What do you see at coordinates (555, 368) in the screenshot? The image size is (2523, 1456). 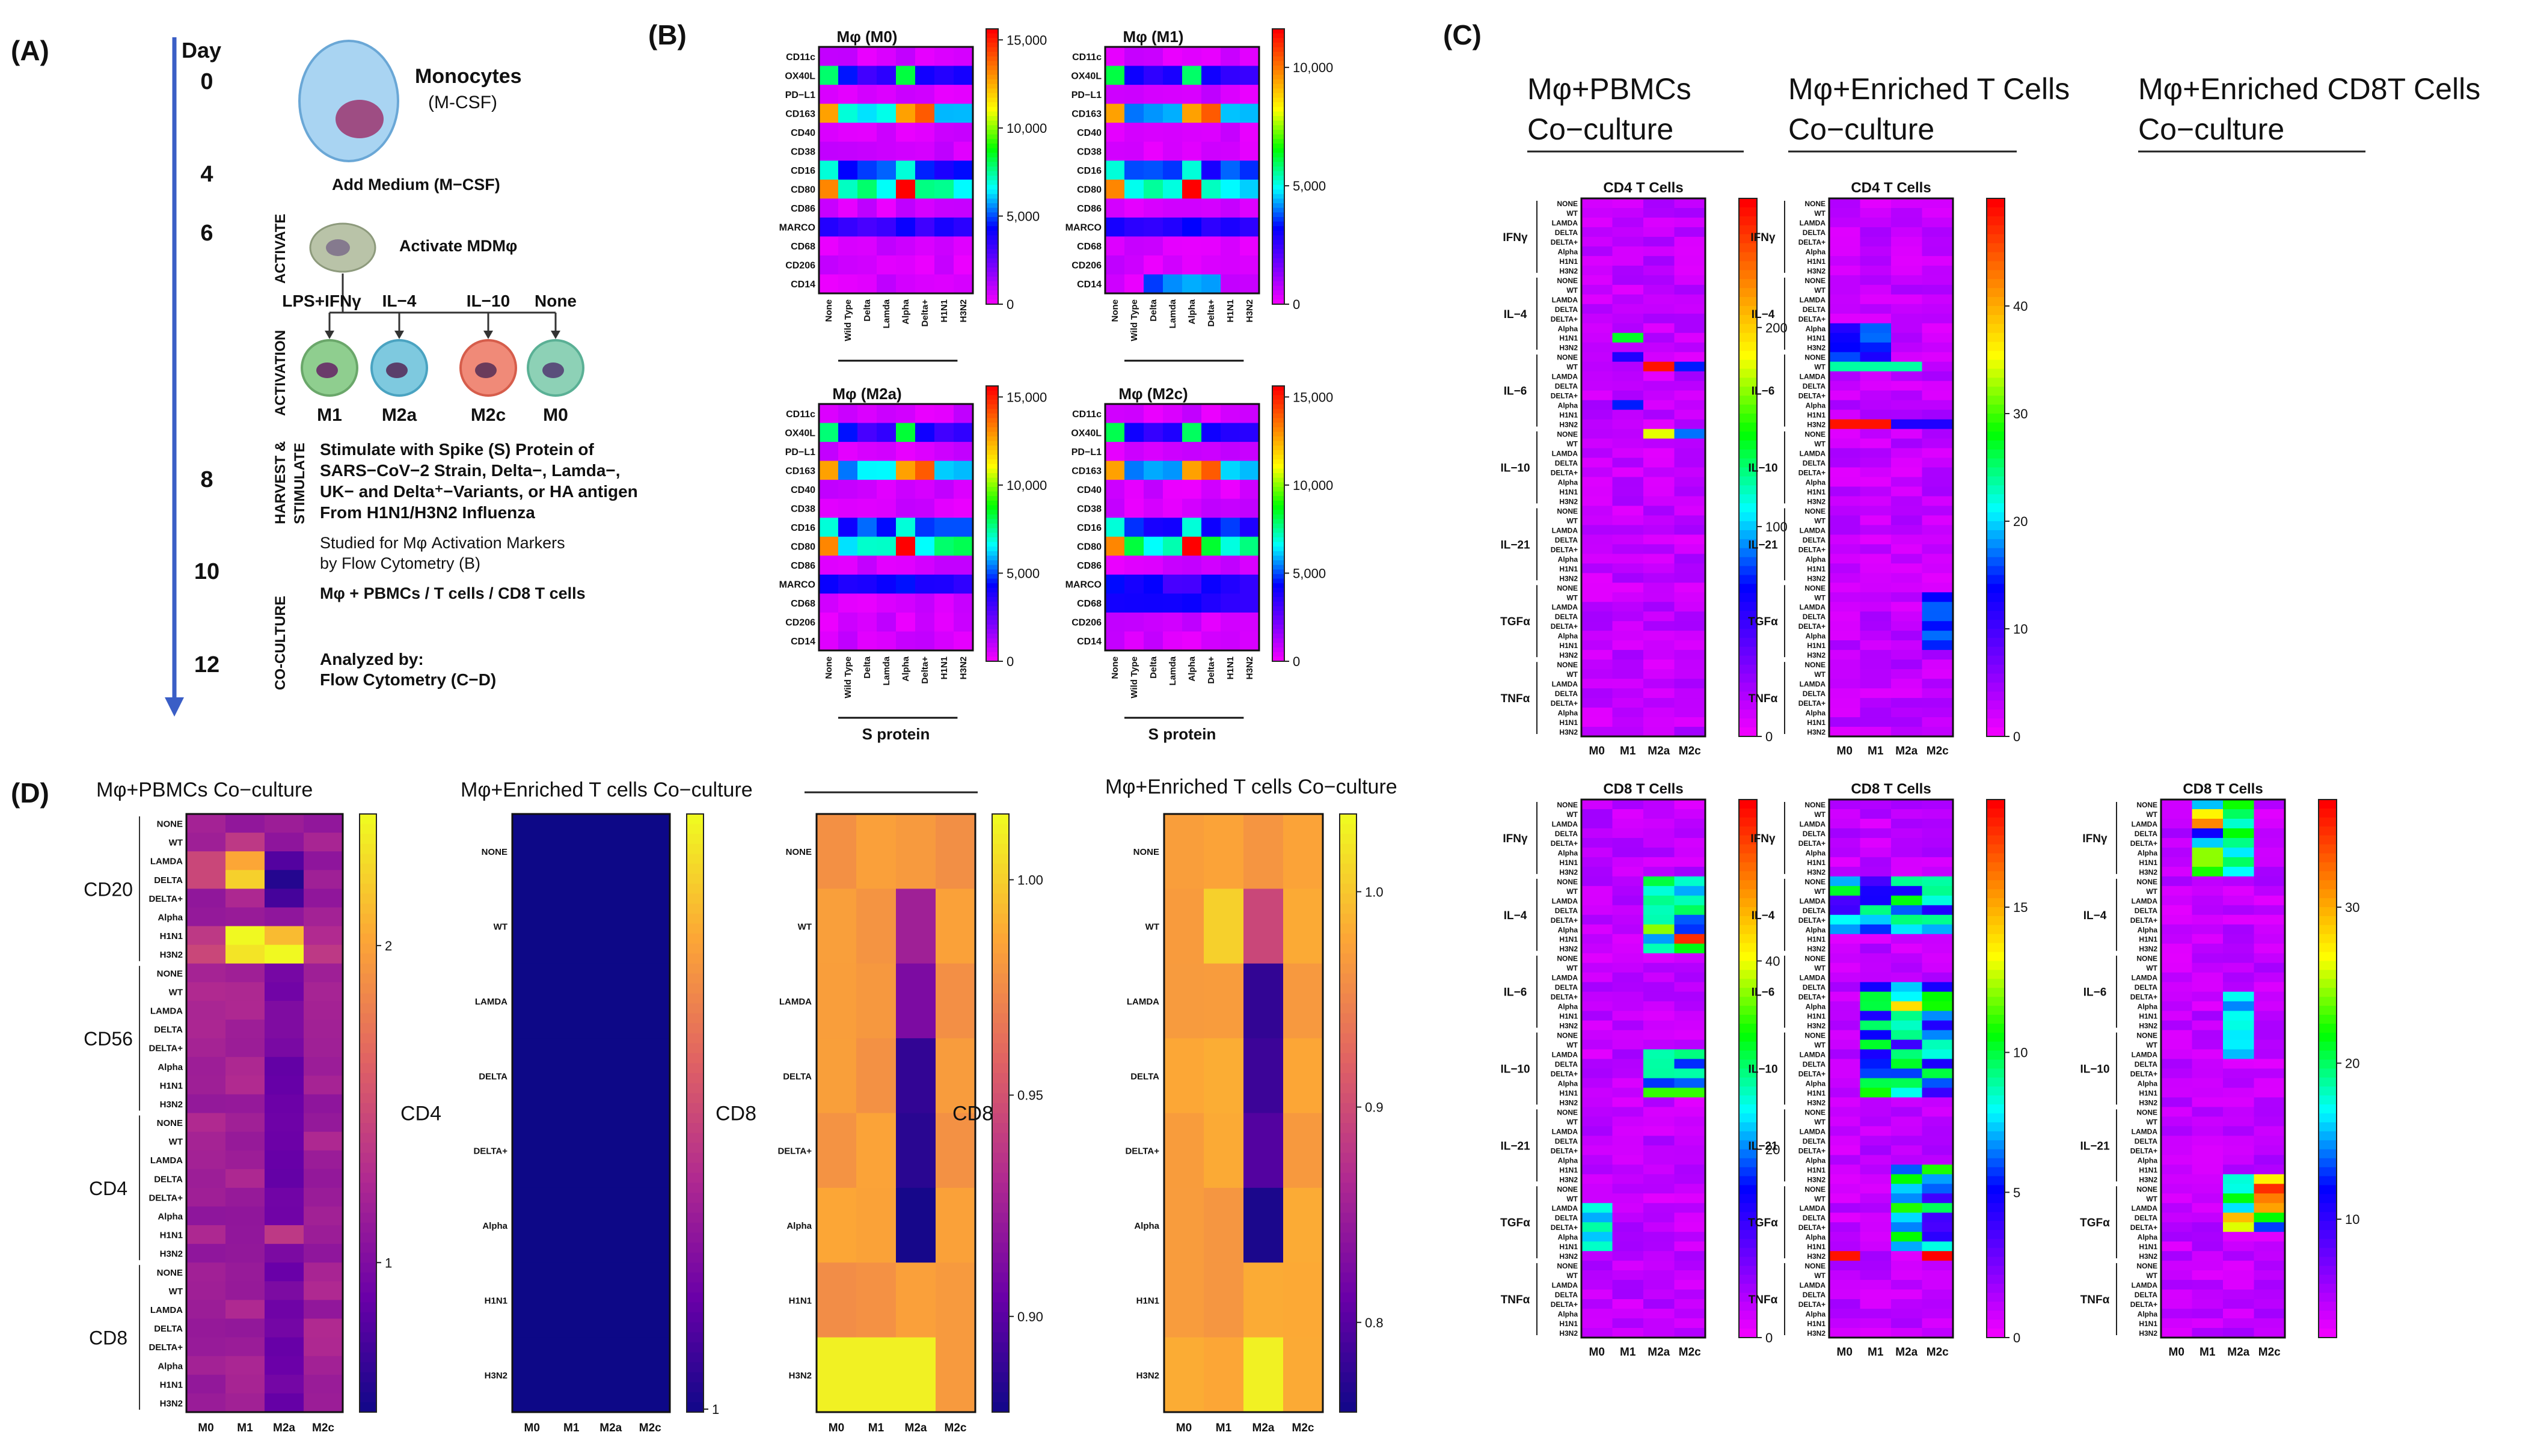 I see `macrophage-cell-M0` at bounding box center [555, 368].